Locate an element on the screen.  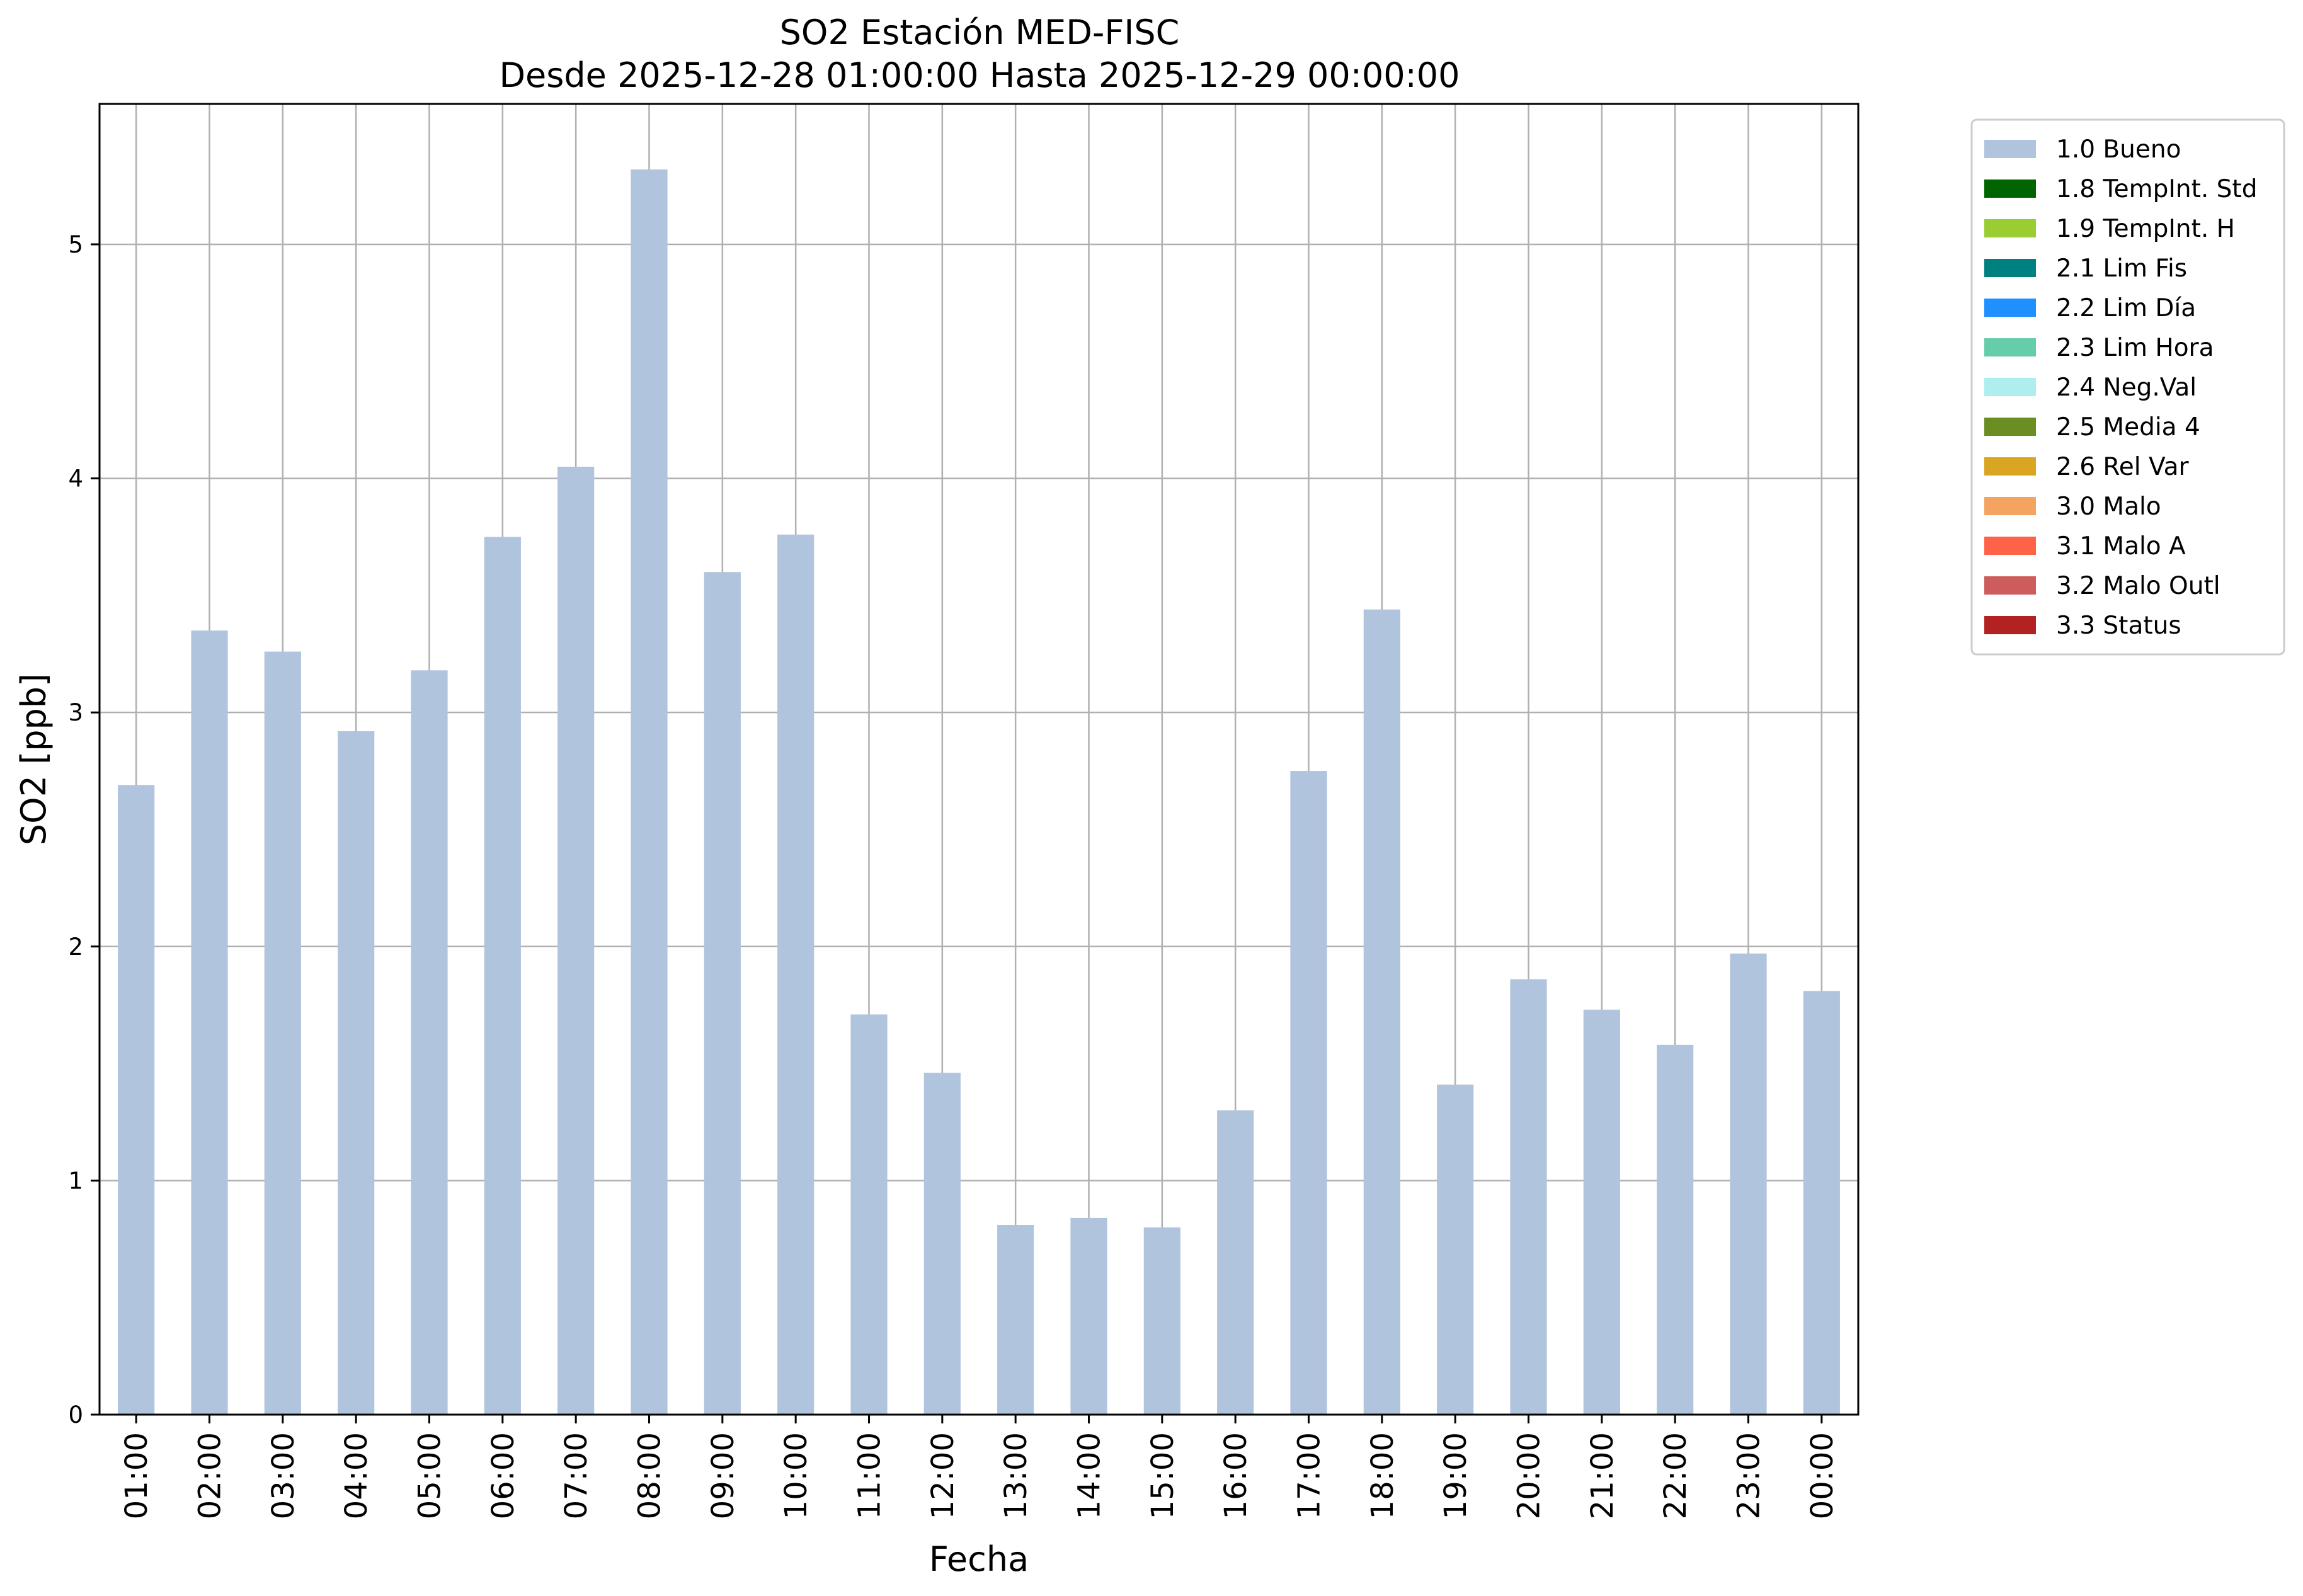
y-tick-label: 2 is located at coordinates (76, 946).